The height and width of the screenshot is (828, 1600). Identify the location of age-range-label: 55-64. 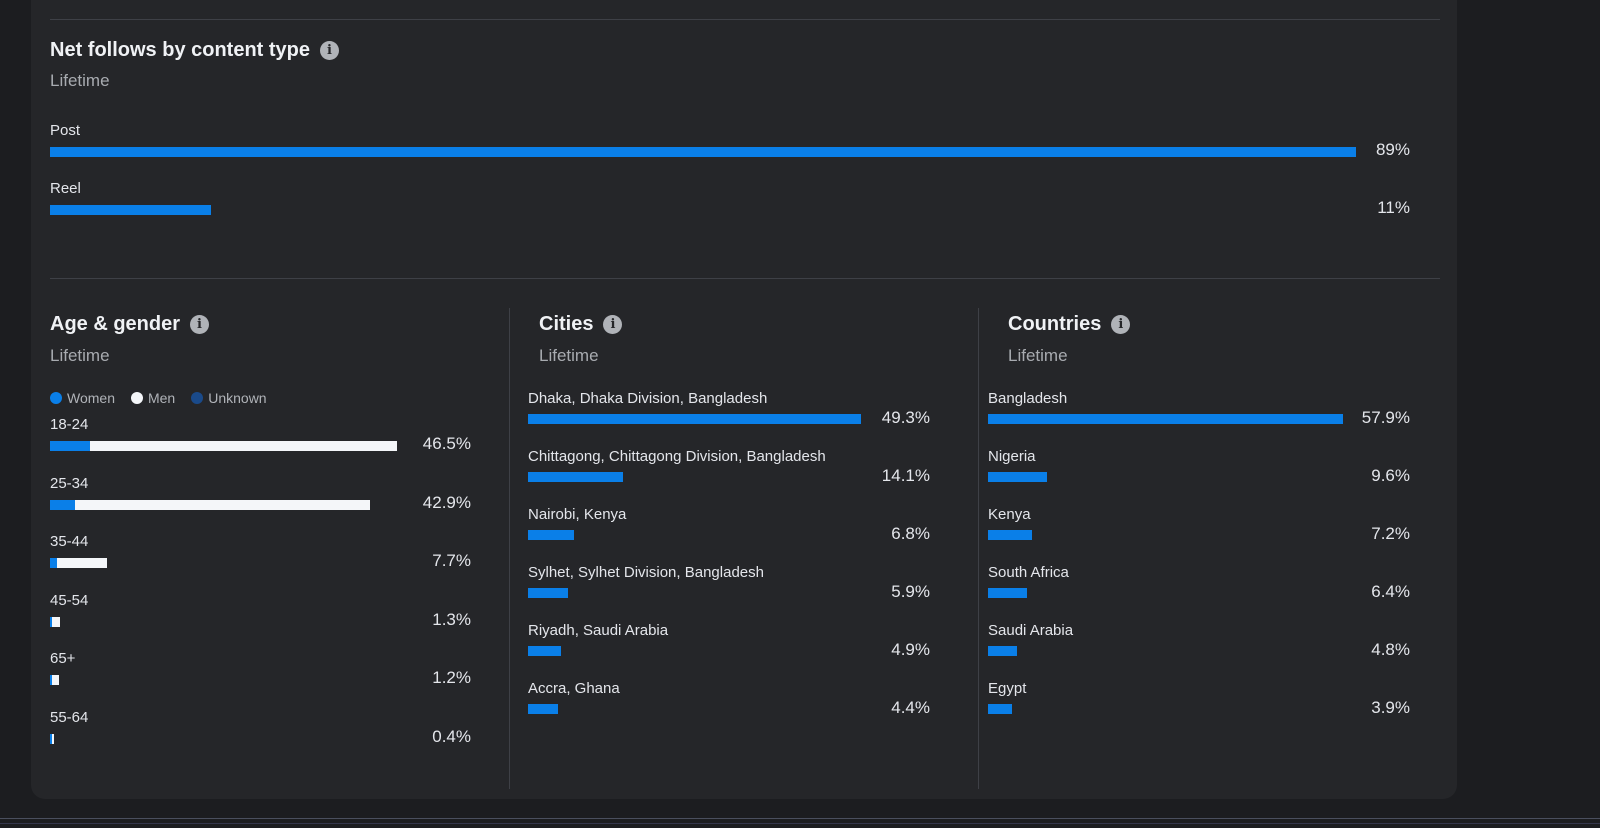
(69, 717).